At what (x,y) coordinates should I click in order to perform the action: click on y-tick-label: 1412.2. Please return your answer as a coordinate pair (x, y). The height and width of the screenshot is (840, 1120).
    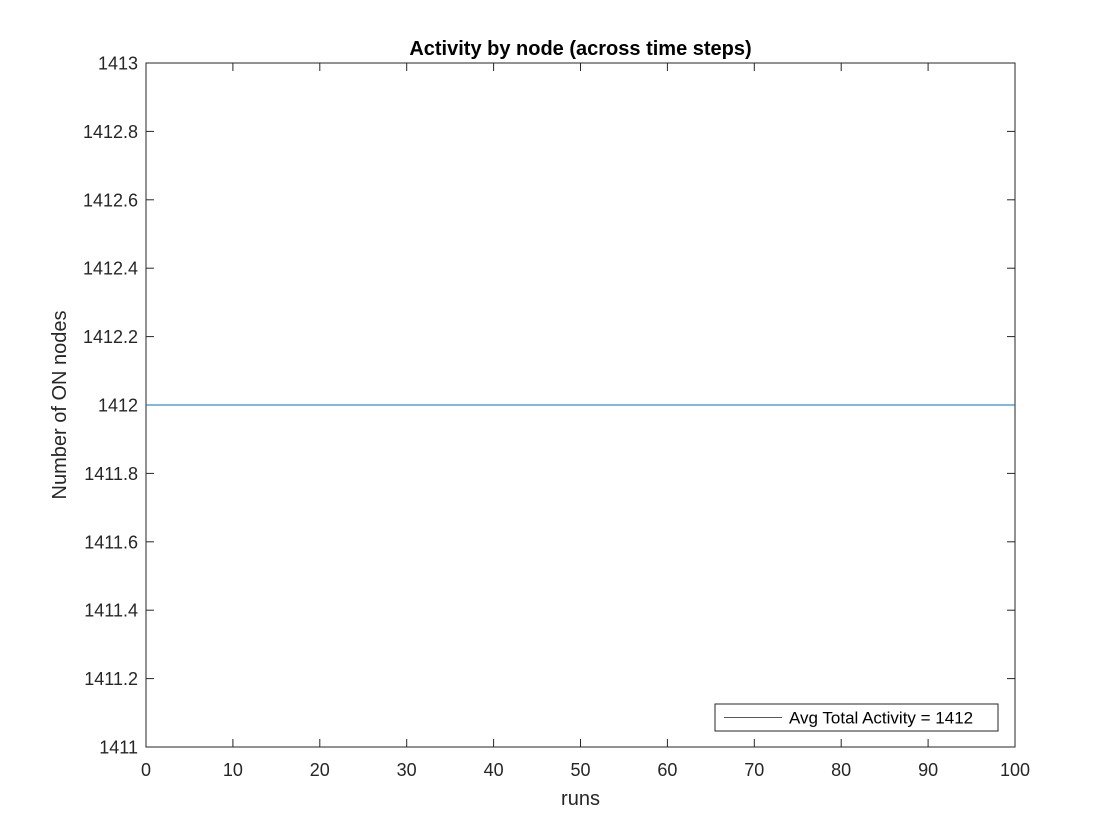
    Looking at the image, I should click on (110, 337).